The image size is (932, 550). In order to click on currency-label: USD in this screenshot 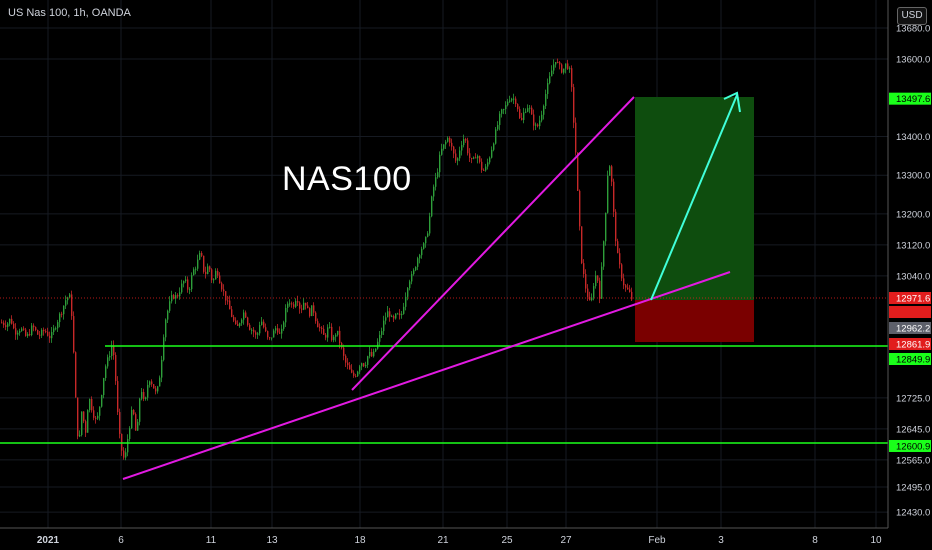, I will do `click(912, 16)`.